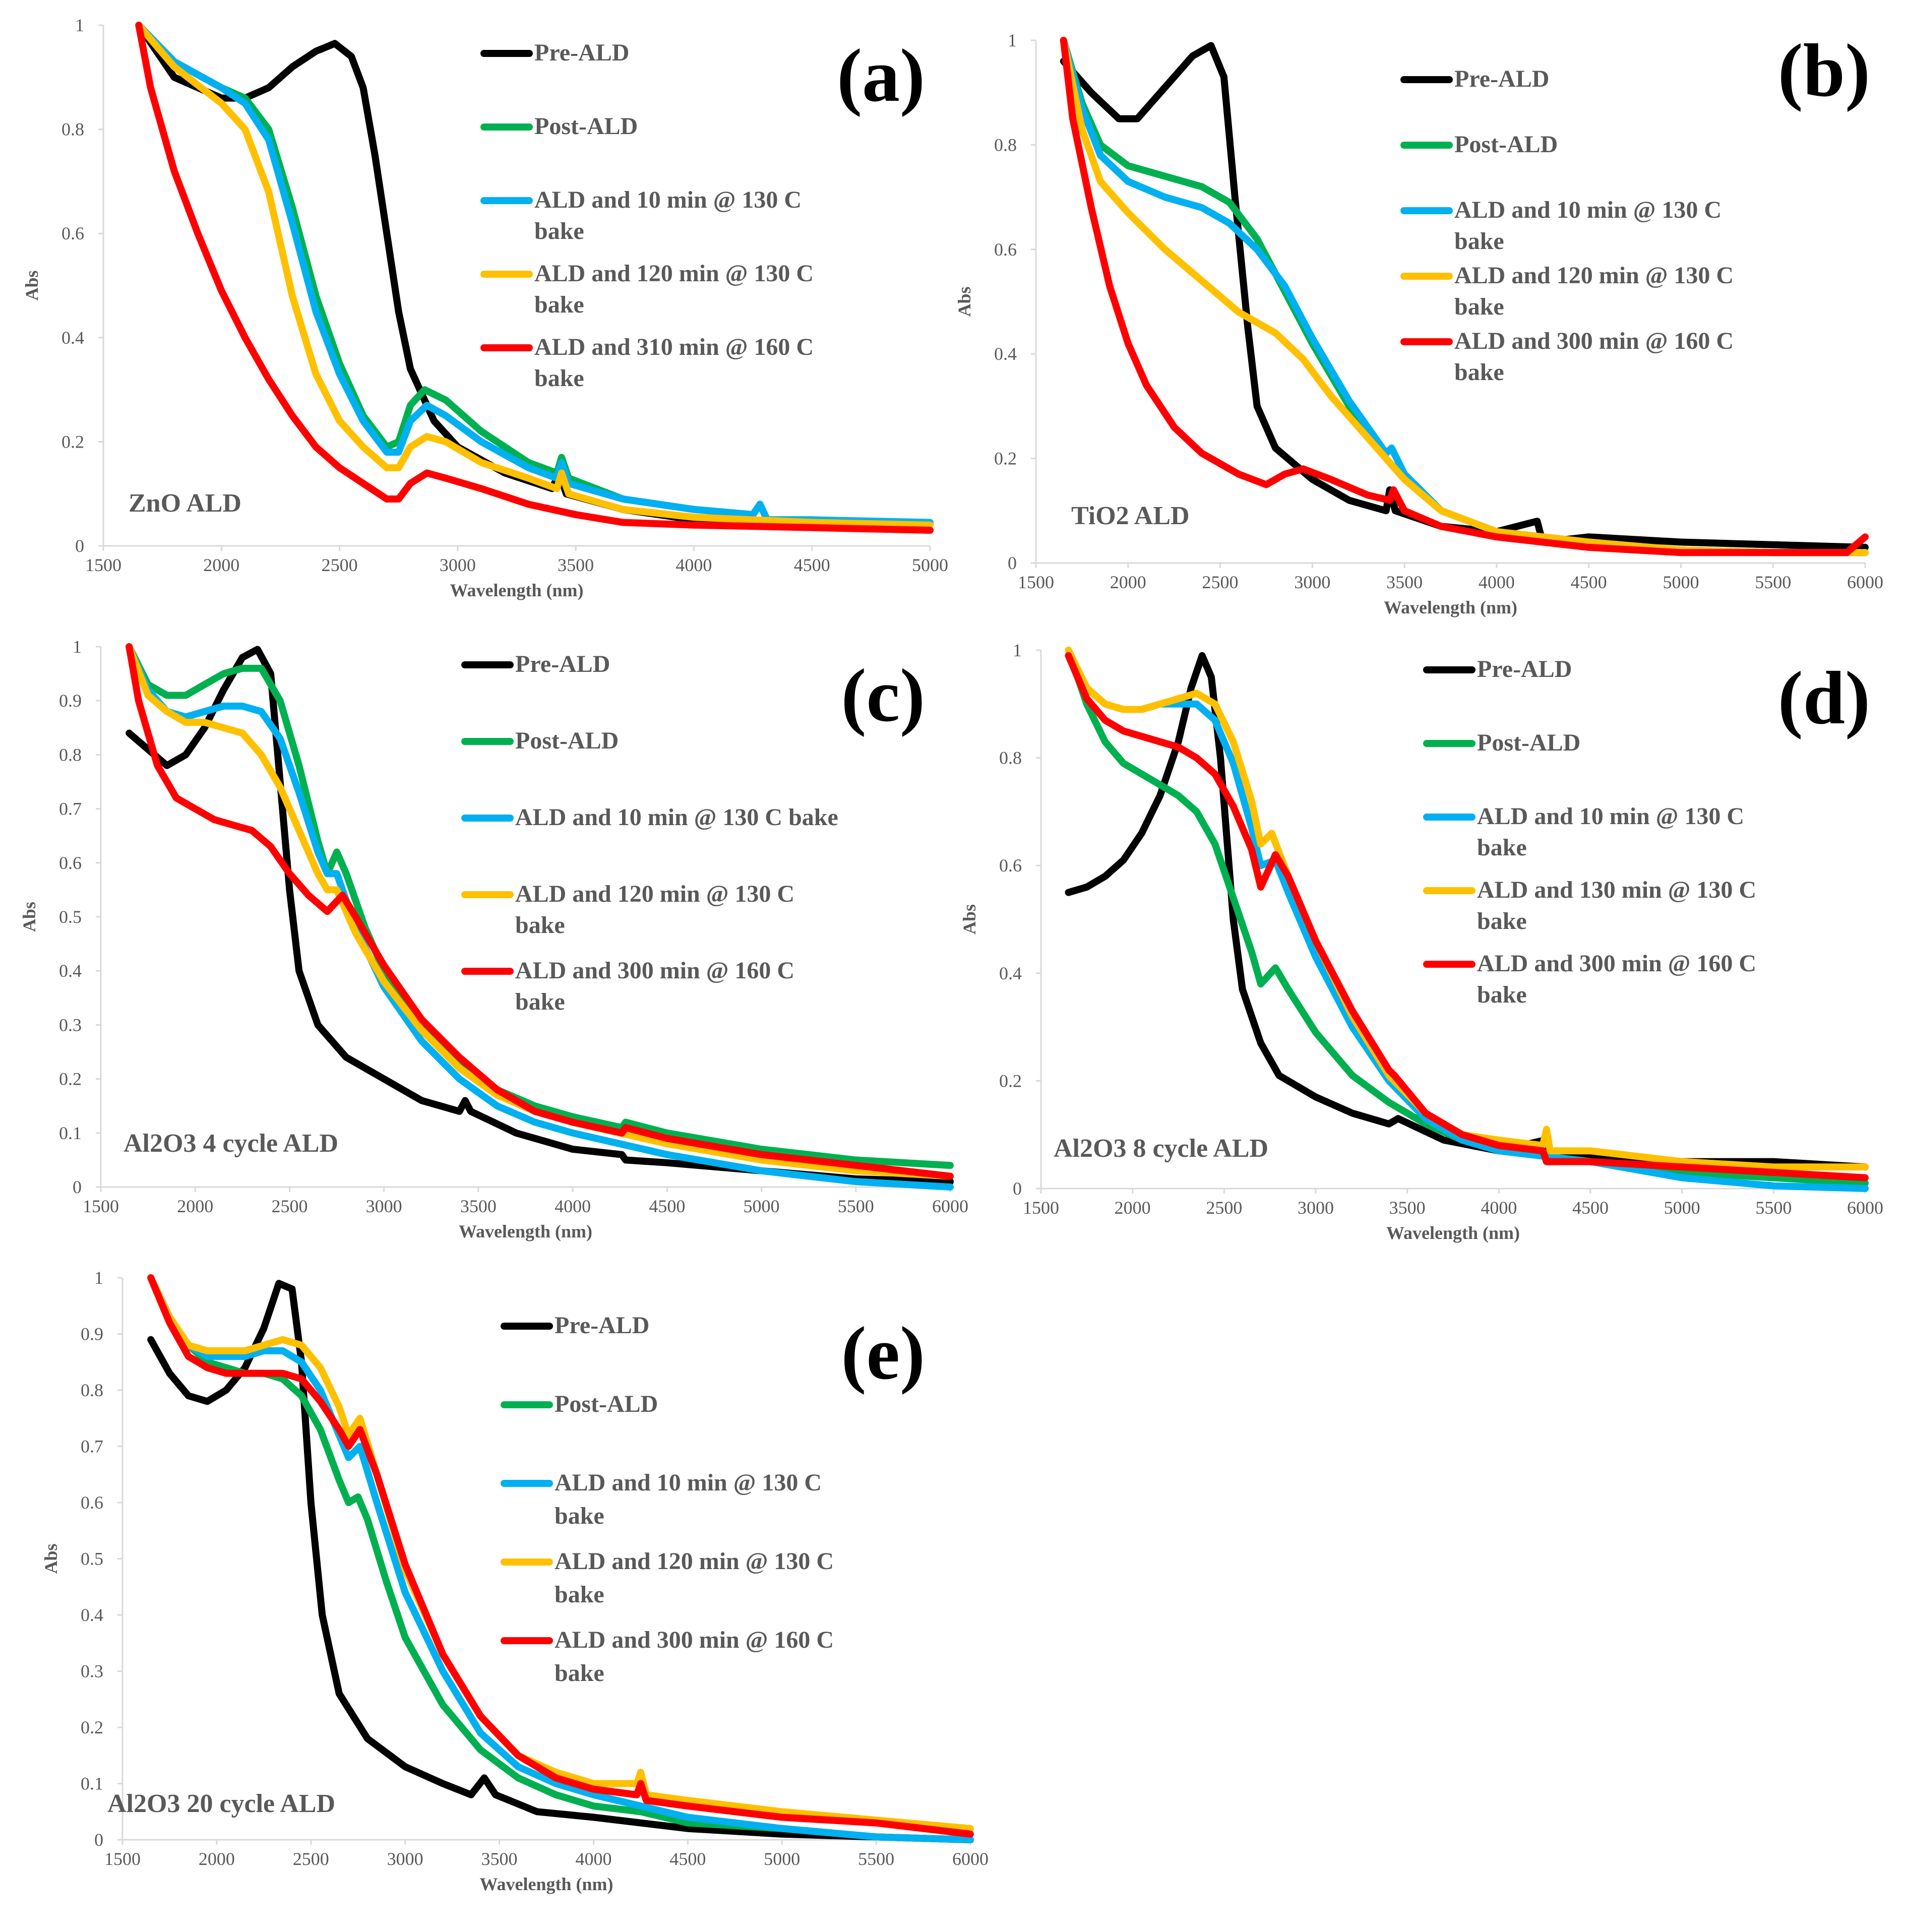 This screenshot has height=1932, width=1905. Describe the element at coordinates (1130, 516) in the screenshot. I see `sample-annotation: TiO2 ALD` at that location.